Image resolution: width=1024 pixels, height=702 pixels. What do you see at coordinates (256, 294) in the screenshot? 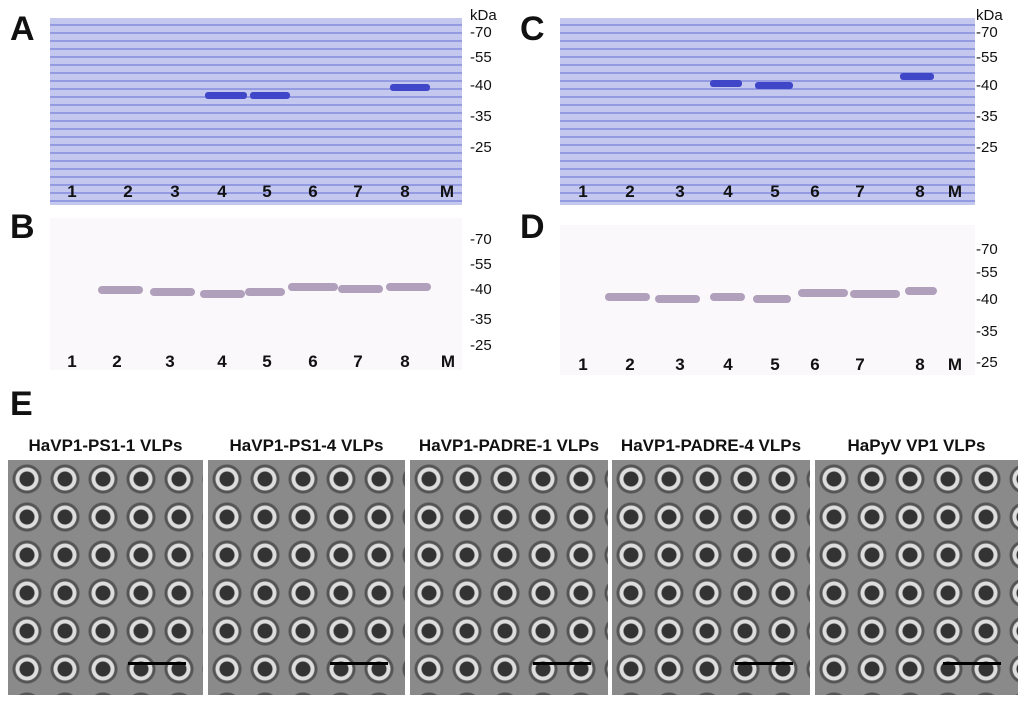
I see `blot-b` at bounding box center [256, 294].